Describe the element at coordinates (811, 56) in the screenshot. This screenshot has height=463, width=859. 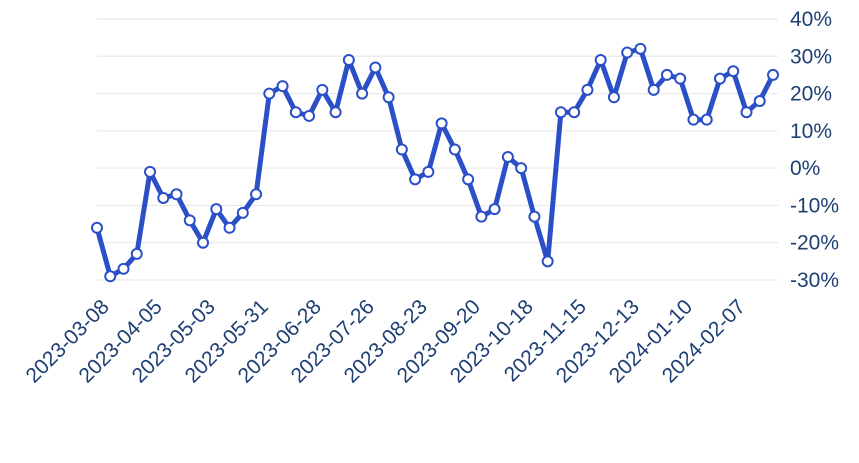
I see `y-tick-label: 30%` at that location.